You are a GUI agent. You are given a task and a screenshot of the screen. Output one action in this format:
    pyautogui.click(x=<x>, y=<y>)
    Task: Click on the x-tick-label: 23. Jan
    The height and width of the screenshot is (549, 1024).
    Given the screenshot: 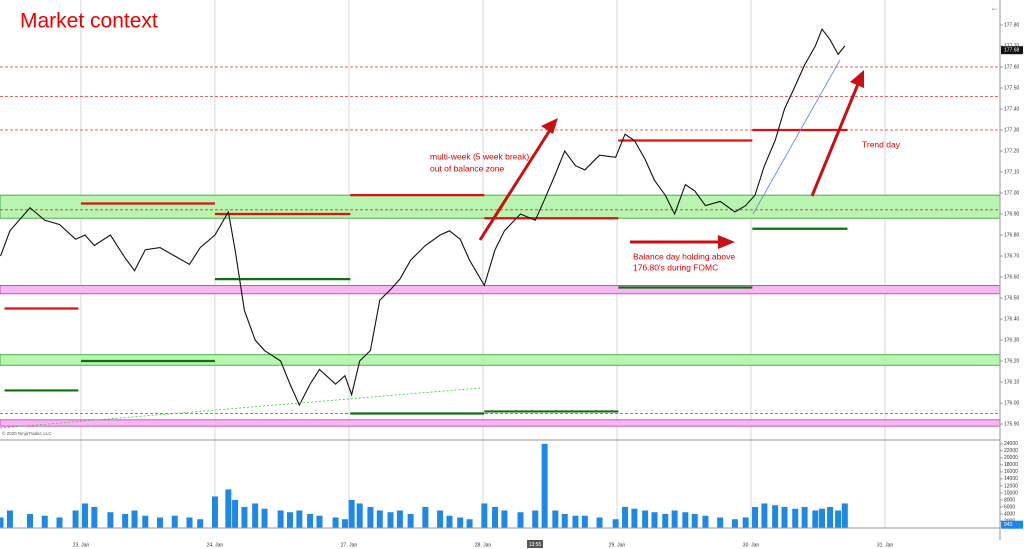 What is the action you would take?
    pyautogui.click(x=81, y=545)
    